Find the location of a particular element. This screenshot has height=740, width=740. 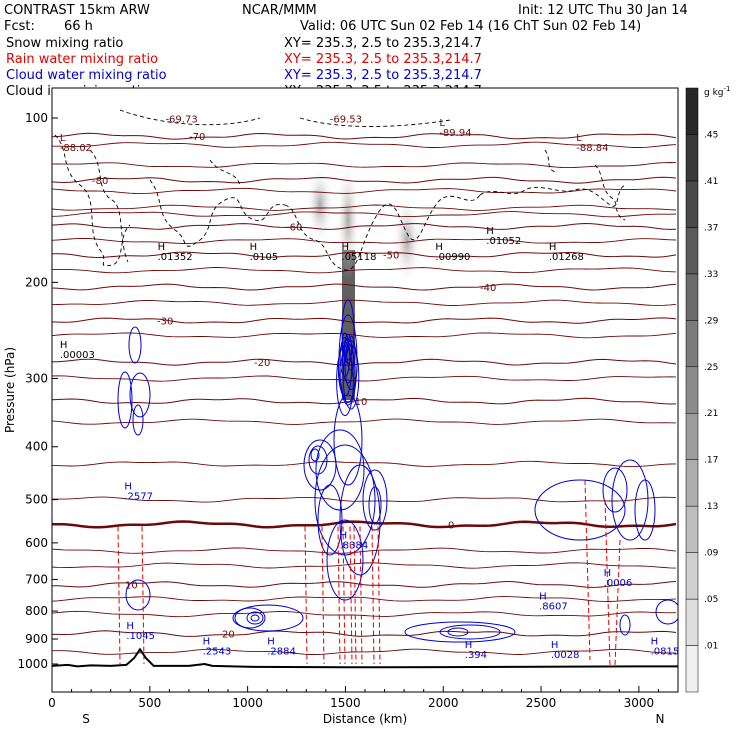

isotherm-label: -80 is located at coordinates (100, 181).